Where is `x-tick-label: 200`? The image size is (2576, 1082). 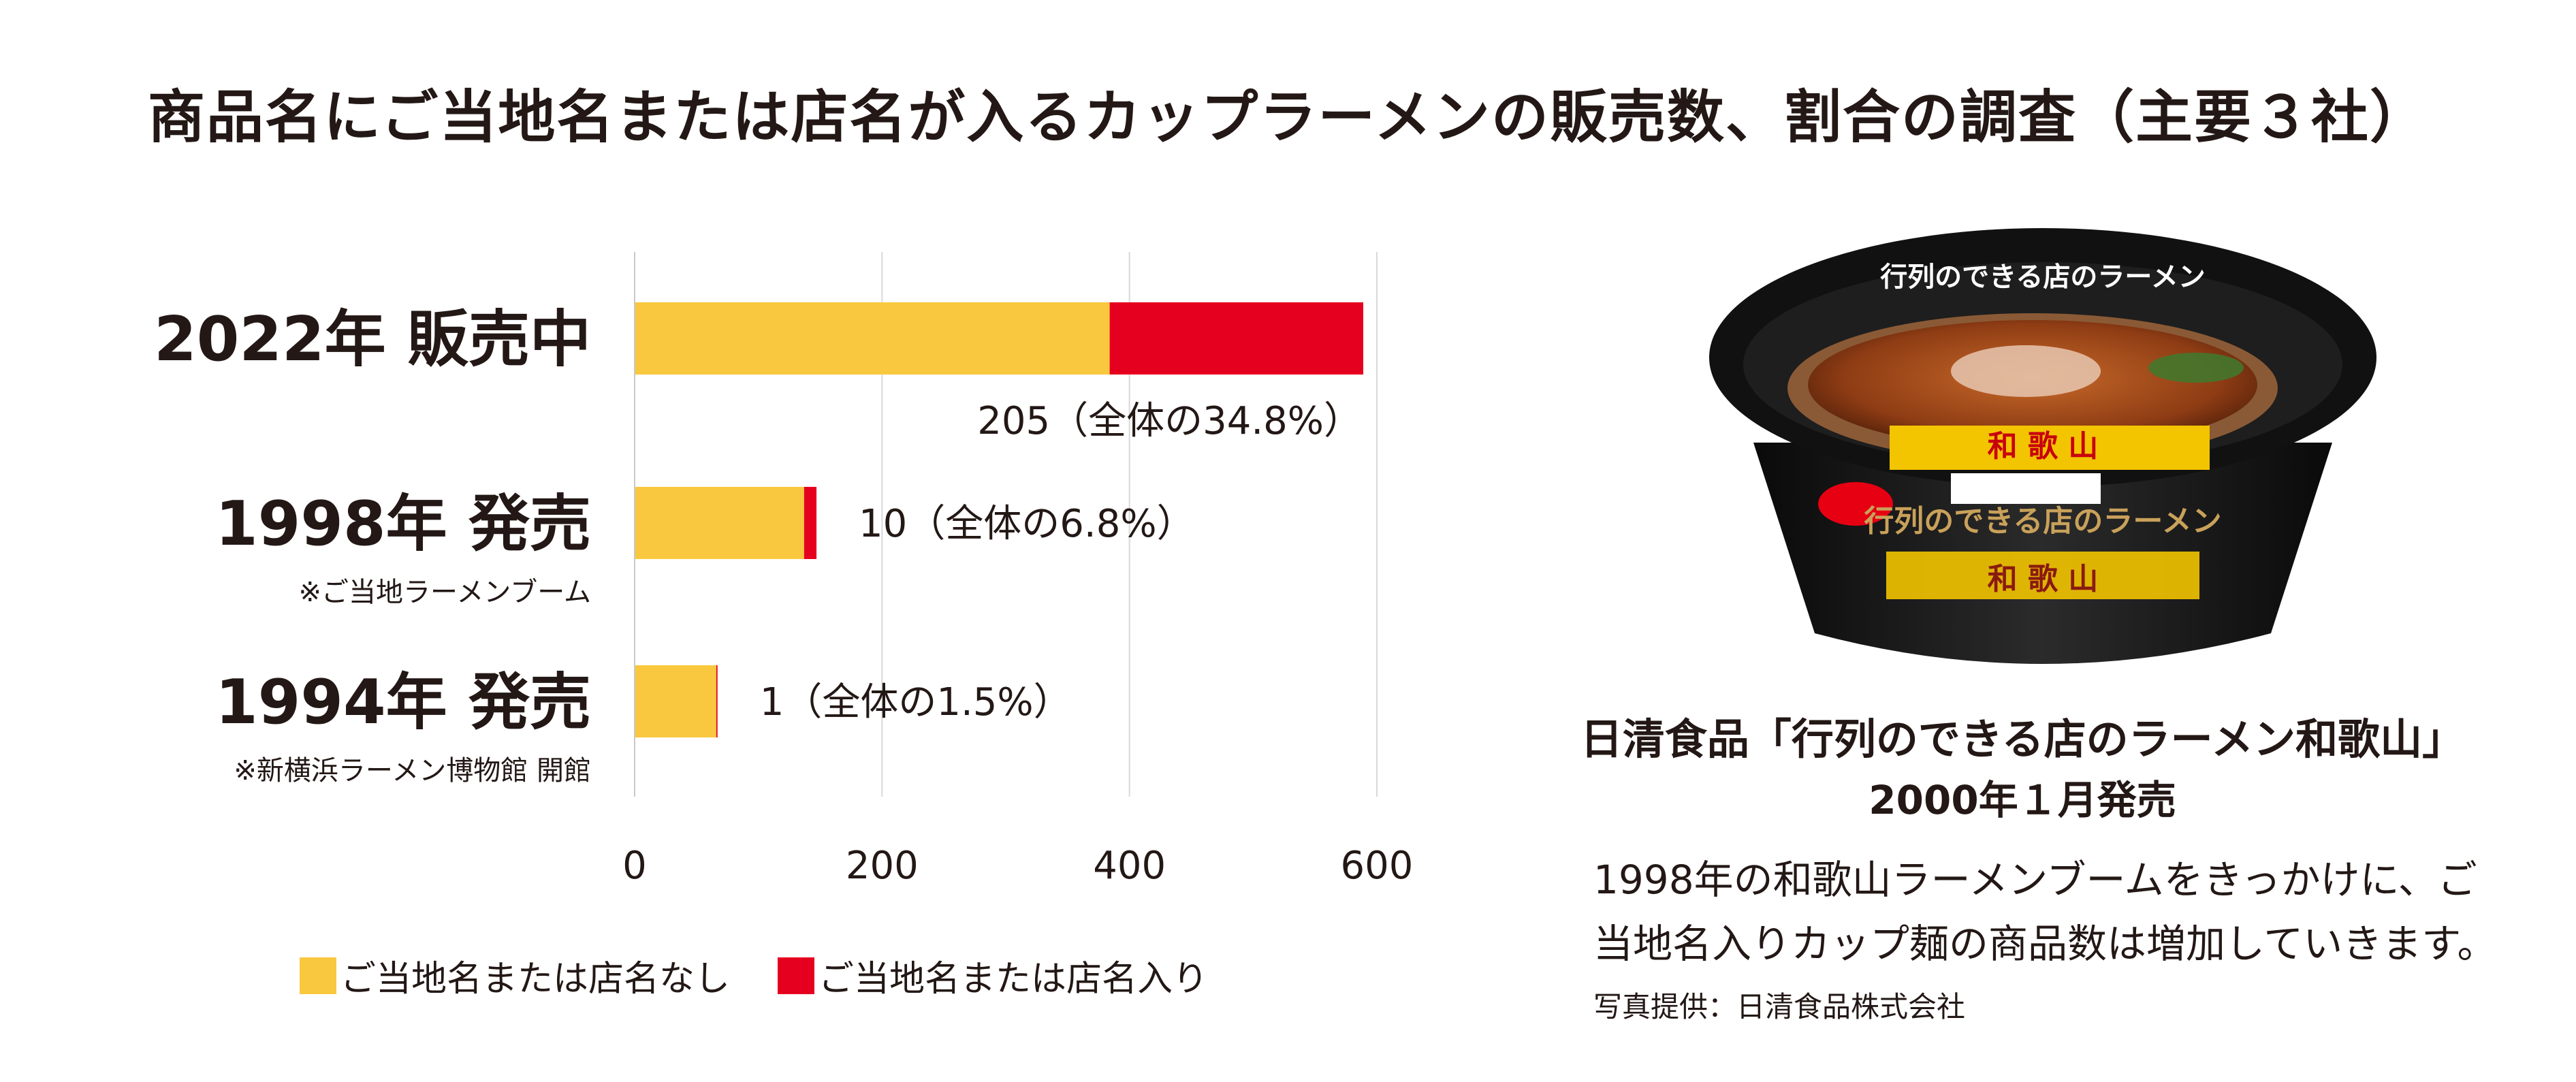 x-tick-label: 200 is located at coordinates (882, 866).